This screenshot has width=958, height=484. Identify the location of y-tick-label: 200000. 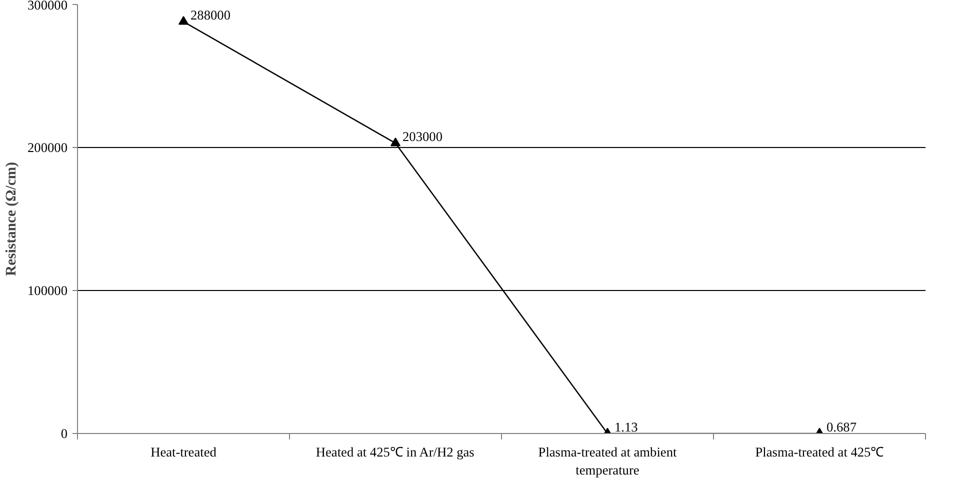
(48, 147).